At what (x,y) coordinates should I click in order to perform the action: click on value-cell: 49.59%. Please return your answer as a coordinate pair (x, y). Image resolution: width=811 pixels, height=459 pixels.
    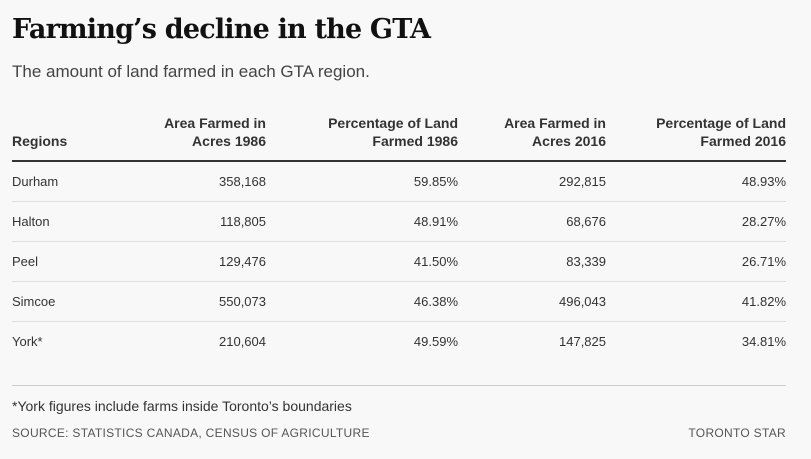
    Looking at the image, I should click on (435, 341).